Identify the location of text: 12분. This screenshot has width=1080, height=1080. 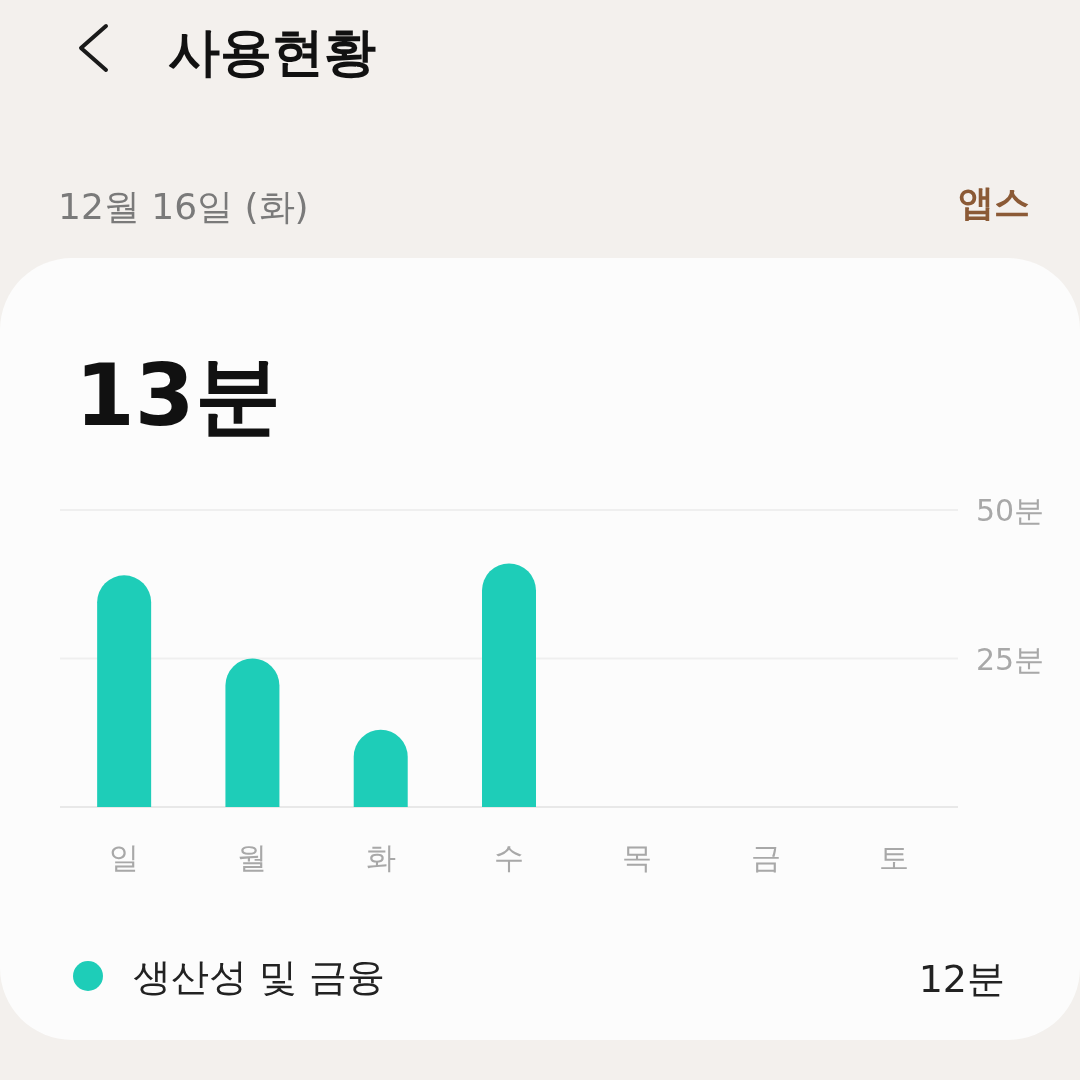
(961, 979).